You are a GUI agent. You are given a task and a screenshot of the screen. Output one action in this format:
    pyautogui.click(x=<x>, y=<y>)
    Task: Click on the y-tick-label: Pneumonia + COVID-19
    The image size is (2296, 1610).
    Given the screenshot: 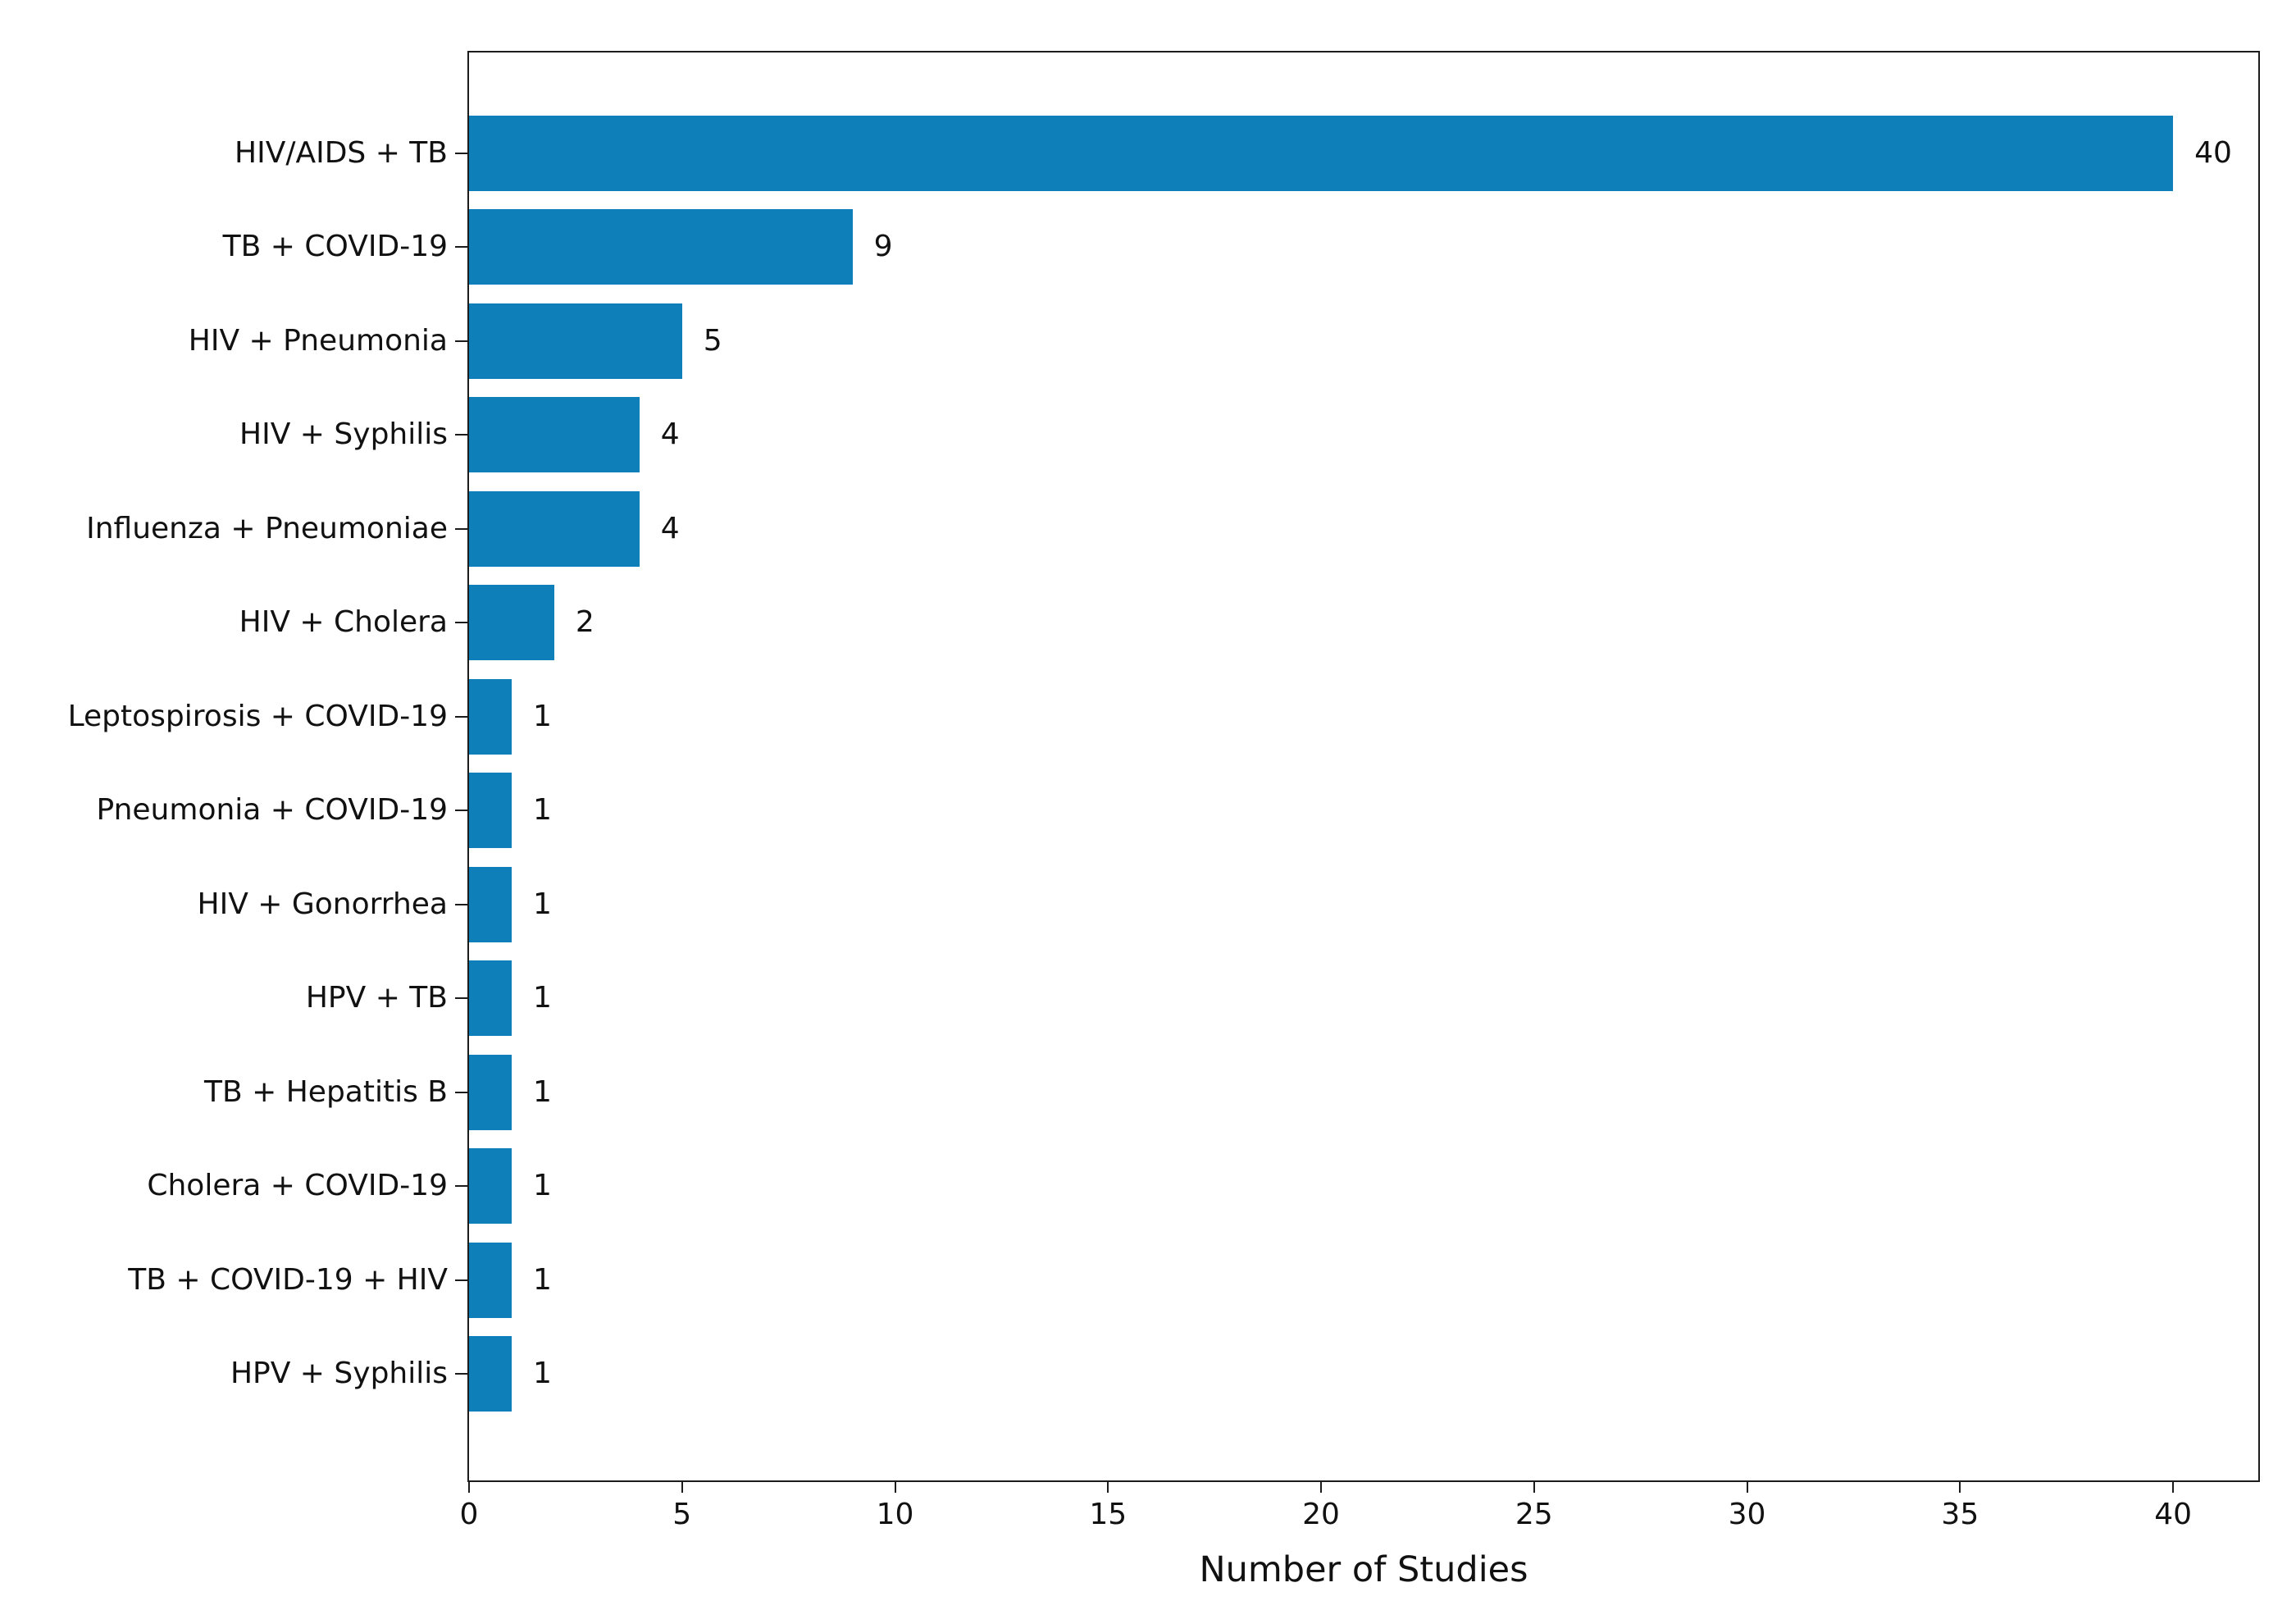 What is the action you would take?
    pyautogui.click(x=272, y=810)
    